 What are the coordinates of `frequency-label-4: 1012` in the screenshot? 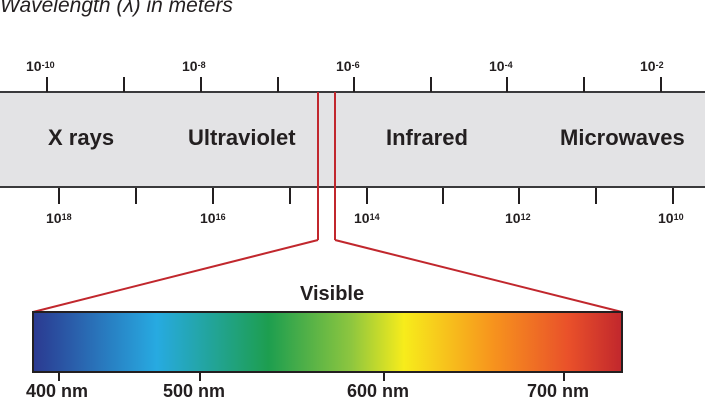 It's located at (518, 218).